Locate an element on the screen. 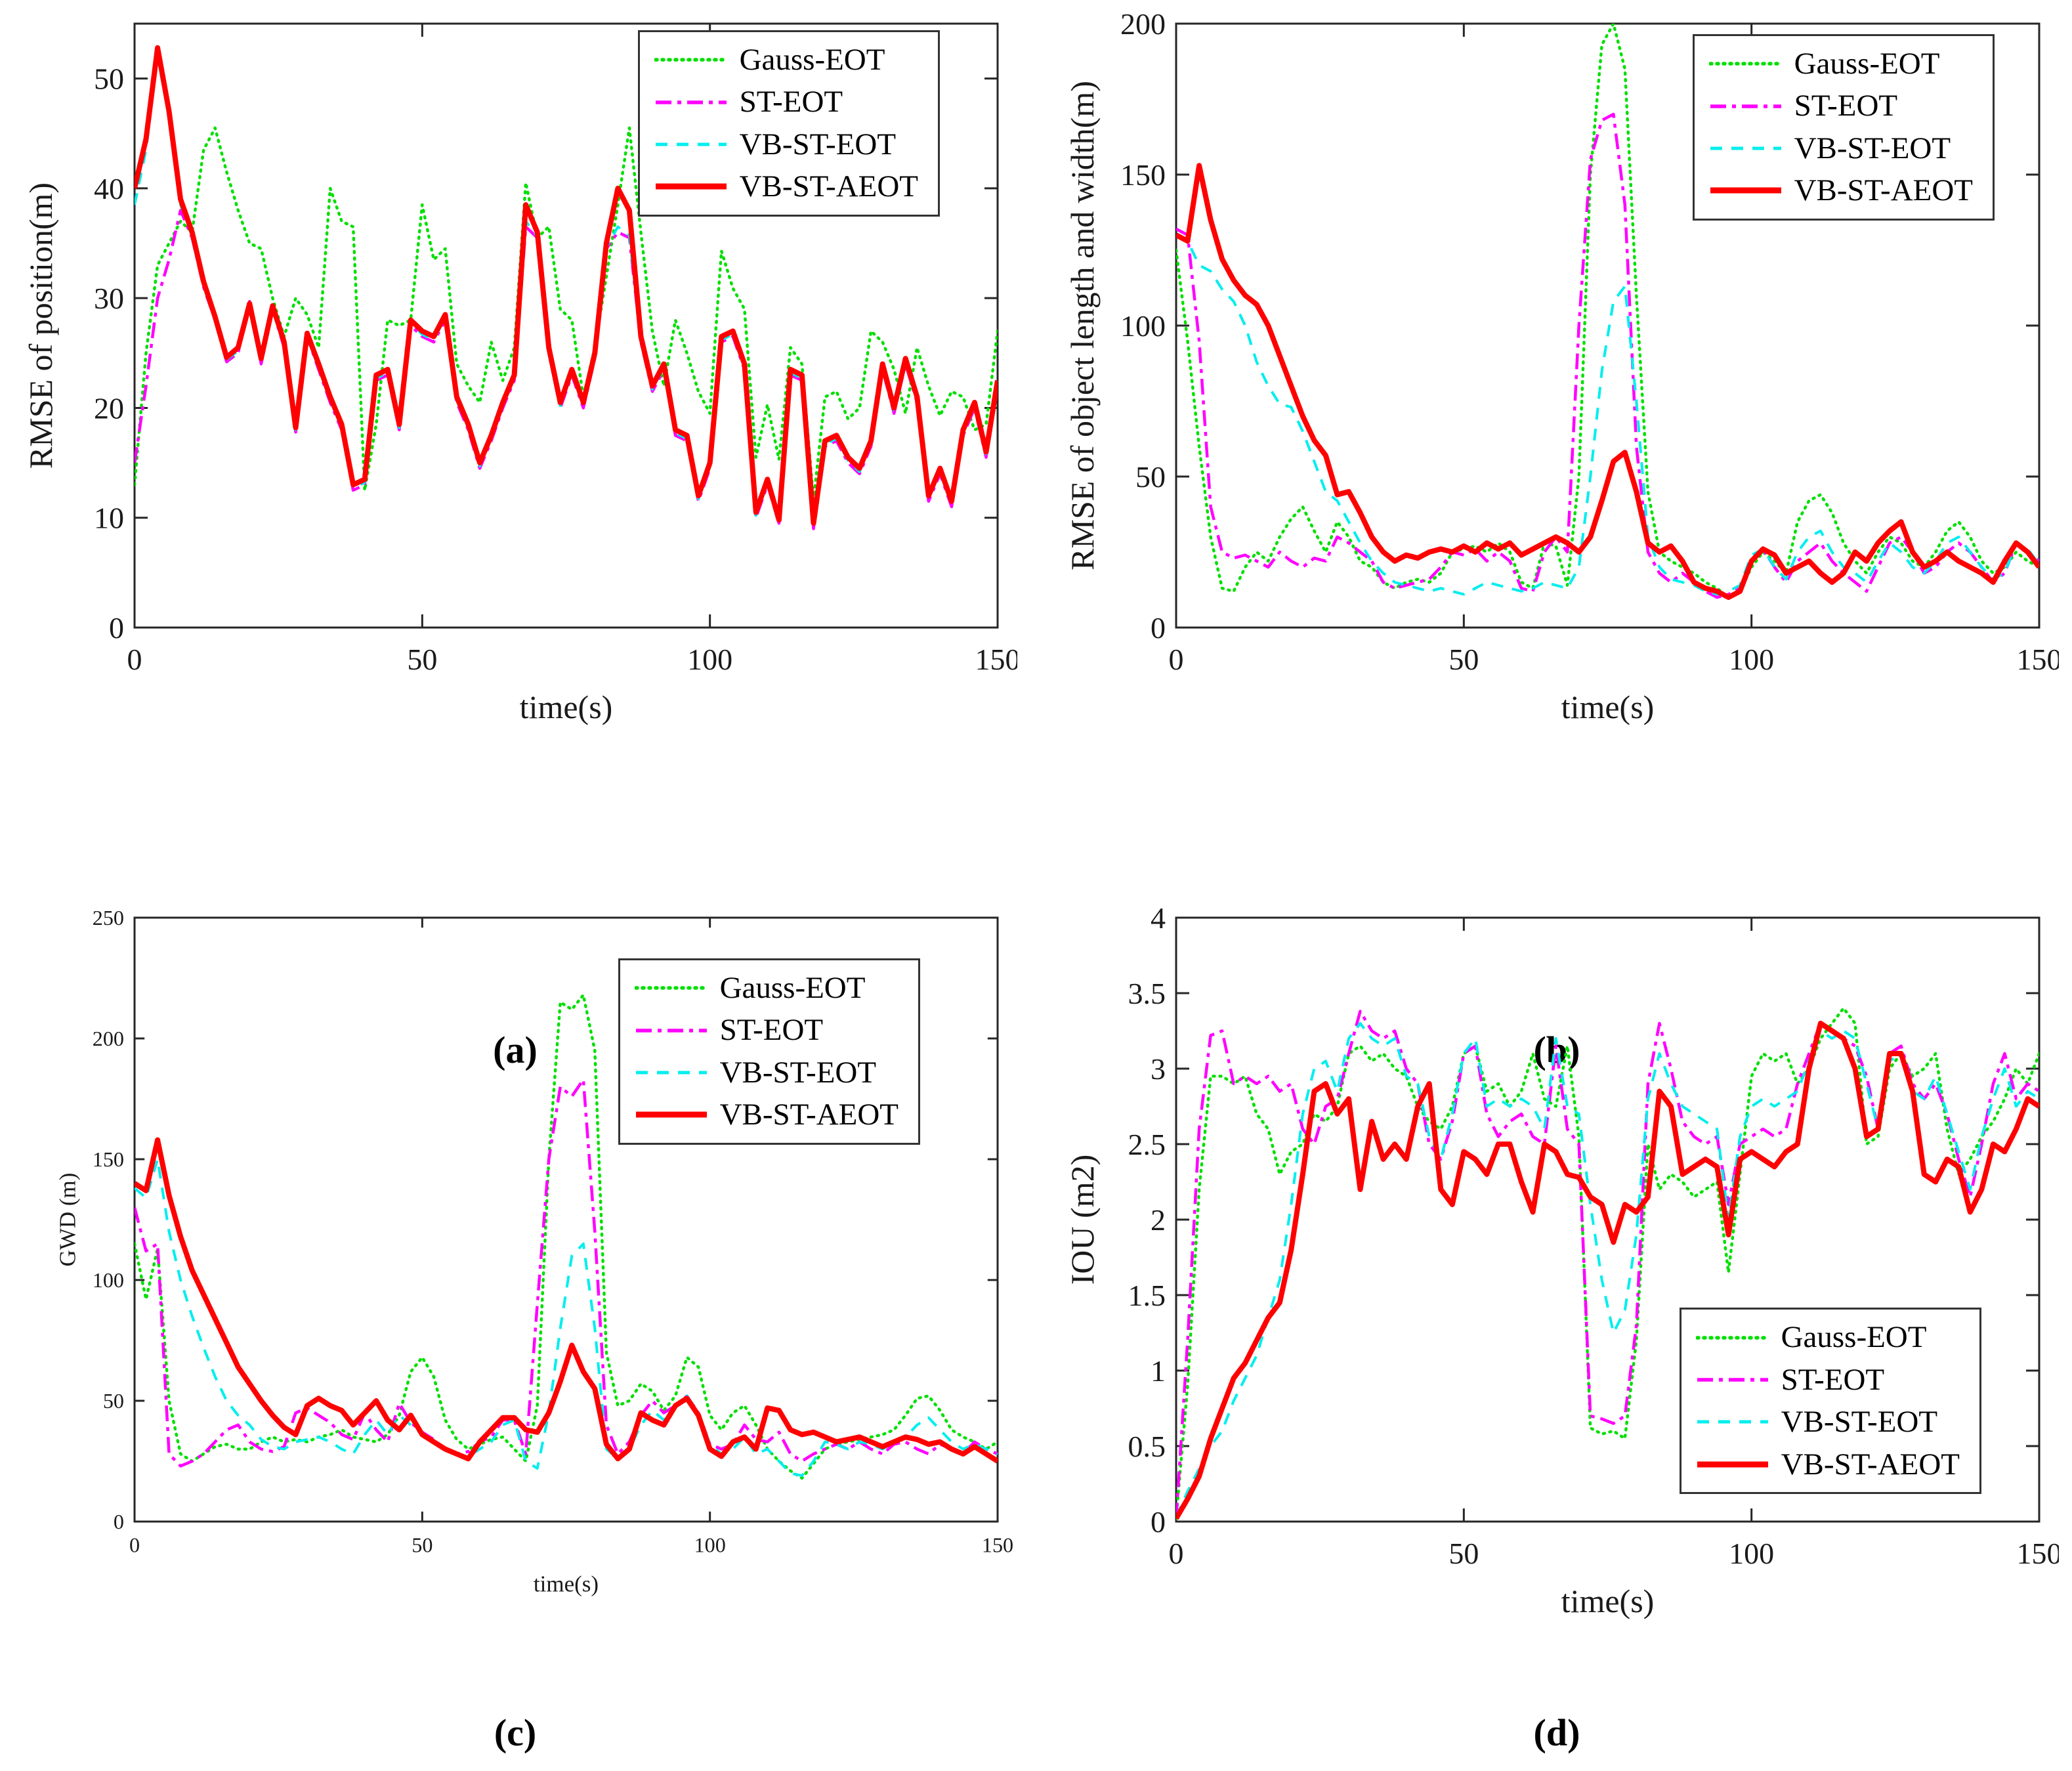 The height and width of the screenshot is (1771, 2072). svg-text: 10 is located at coordinates (109, 518).